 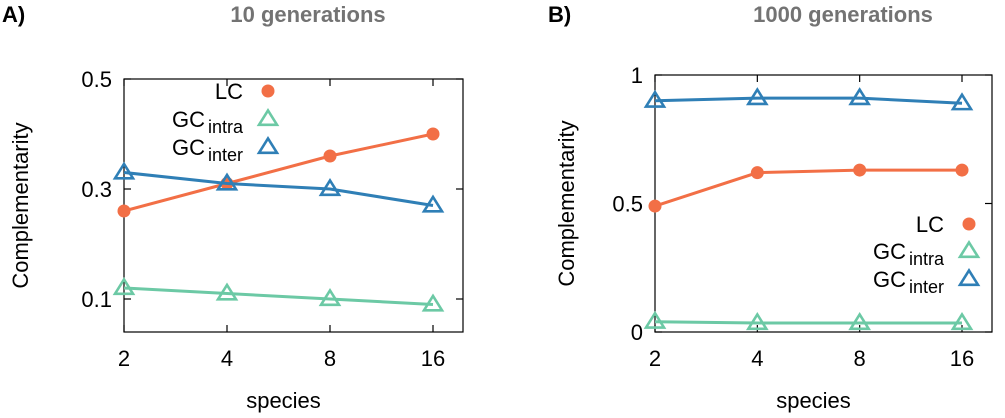 What do you see at coordinates (637, 332) in the screenshot?
I see `y-tick-label: 0` at bounding box center [637, 332].